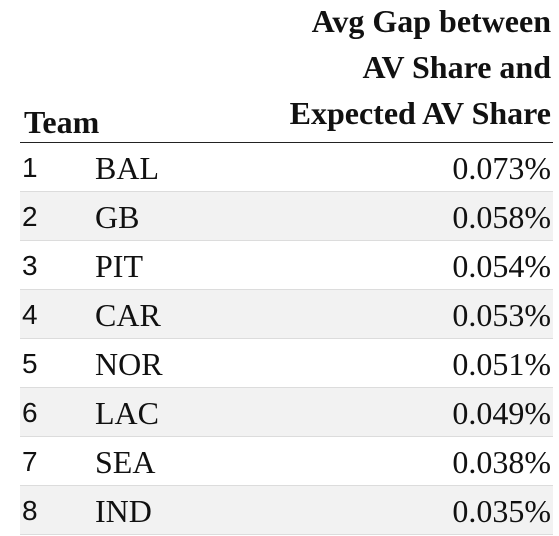 The height and width of the screenshot is (536, 559). What do you see at coordinates (420, 113) in the screenshot?
I see `metric-header-line-3: Expected AV Share` at bounding box center [420, 113].